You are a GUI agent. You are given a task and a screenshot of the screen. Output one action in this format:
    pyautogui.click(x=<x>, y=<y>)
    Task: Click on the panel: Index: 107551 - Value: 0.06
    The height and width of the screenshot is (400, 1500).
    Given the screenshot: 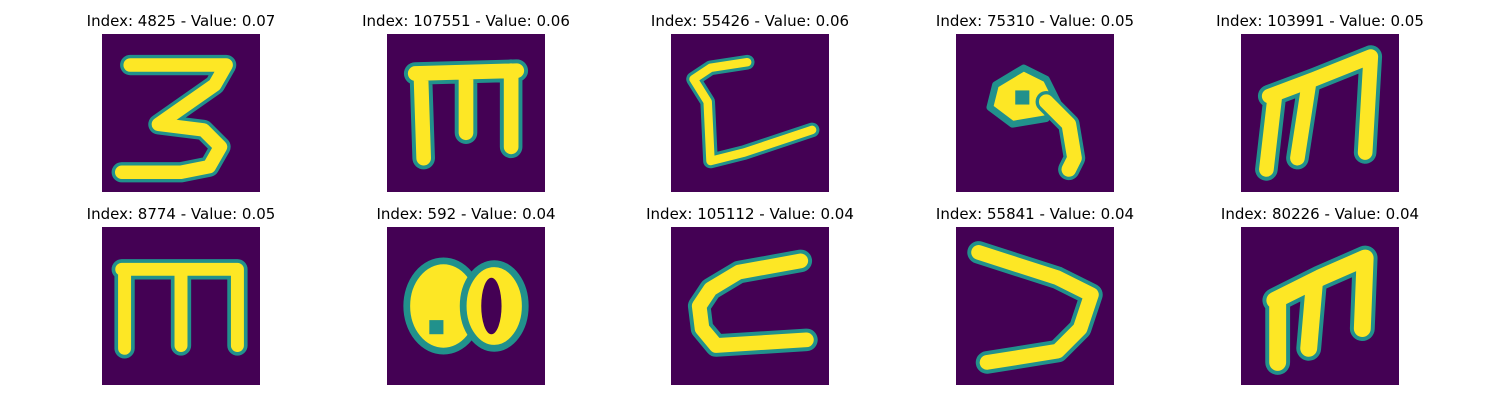 What is the action you would take?
    pyautogui.click(x=466, y=105)
    